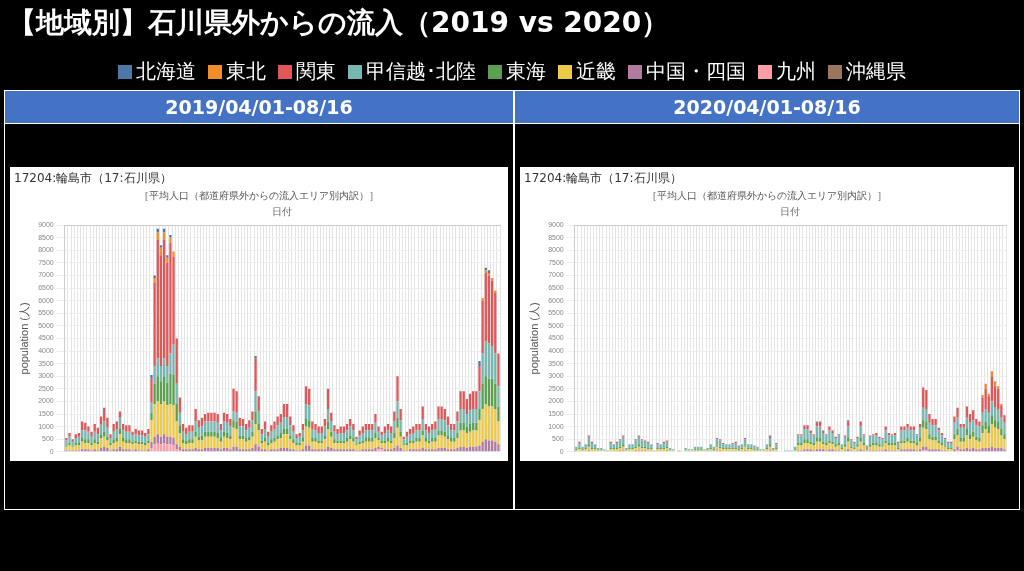 The image size is (1024, 571). I want to click on legend-label: 甲信越･北陸, so click(421, 71).